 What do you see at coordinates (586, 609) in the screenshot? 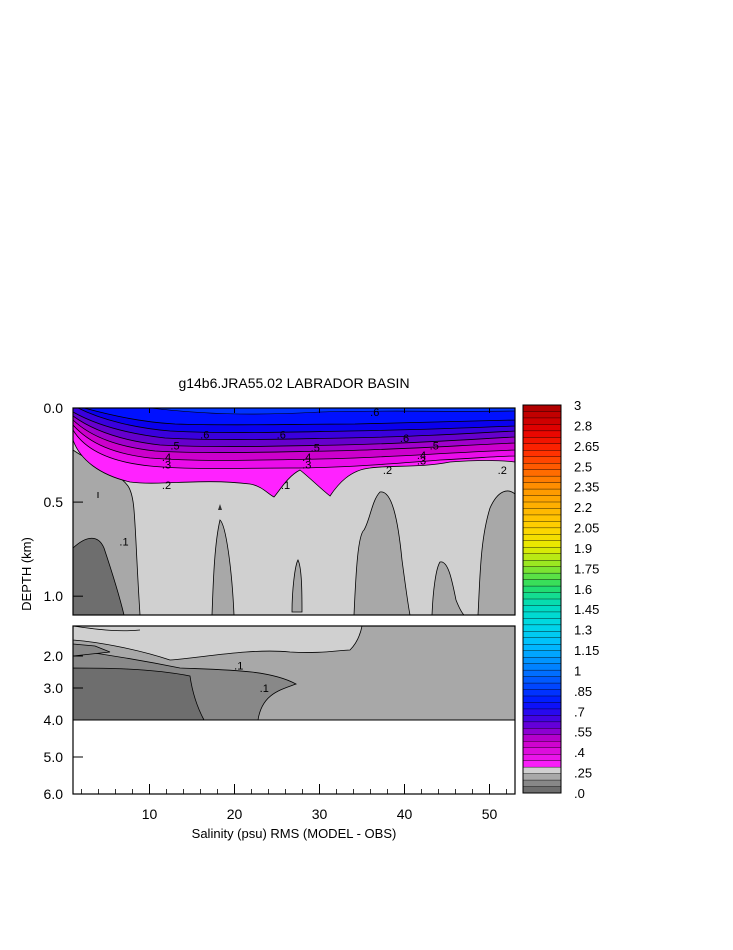
I see `colorbar-label: 1.45` at bounding box center [586, 609].